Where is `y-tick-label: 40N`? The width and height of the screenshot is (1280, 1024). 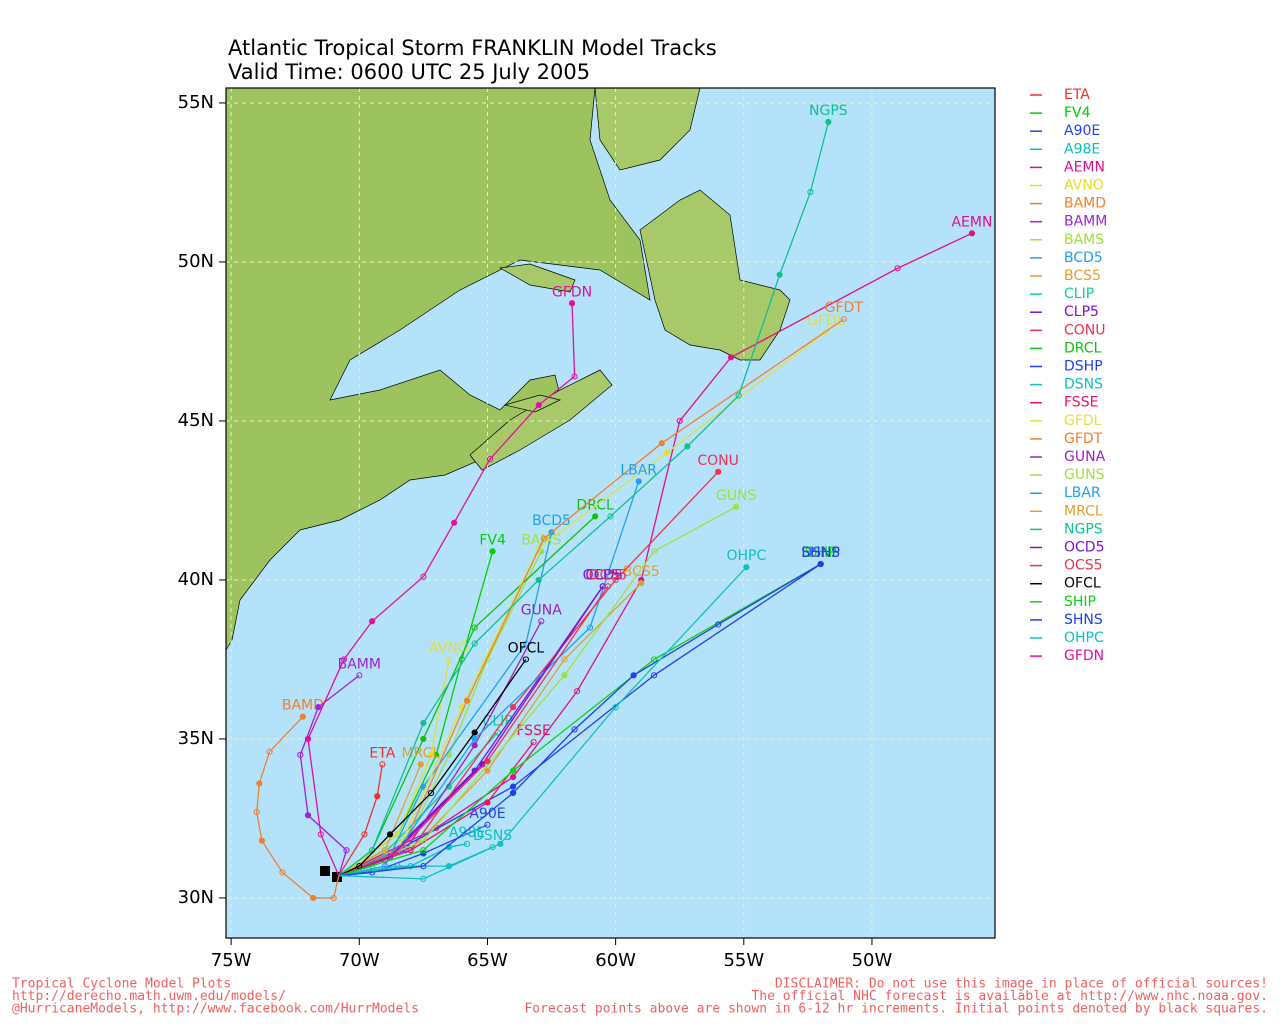
y-tick-label: 40N is located at coordinates (196, 579).